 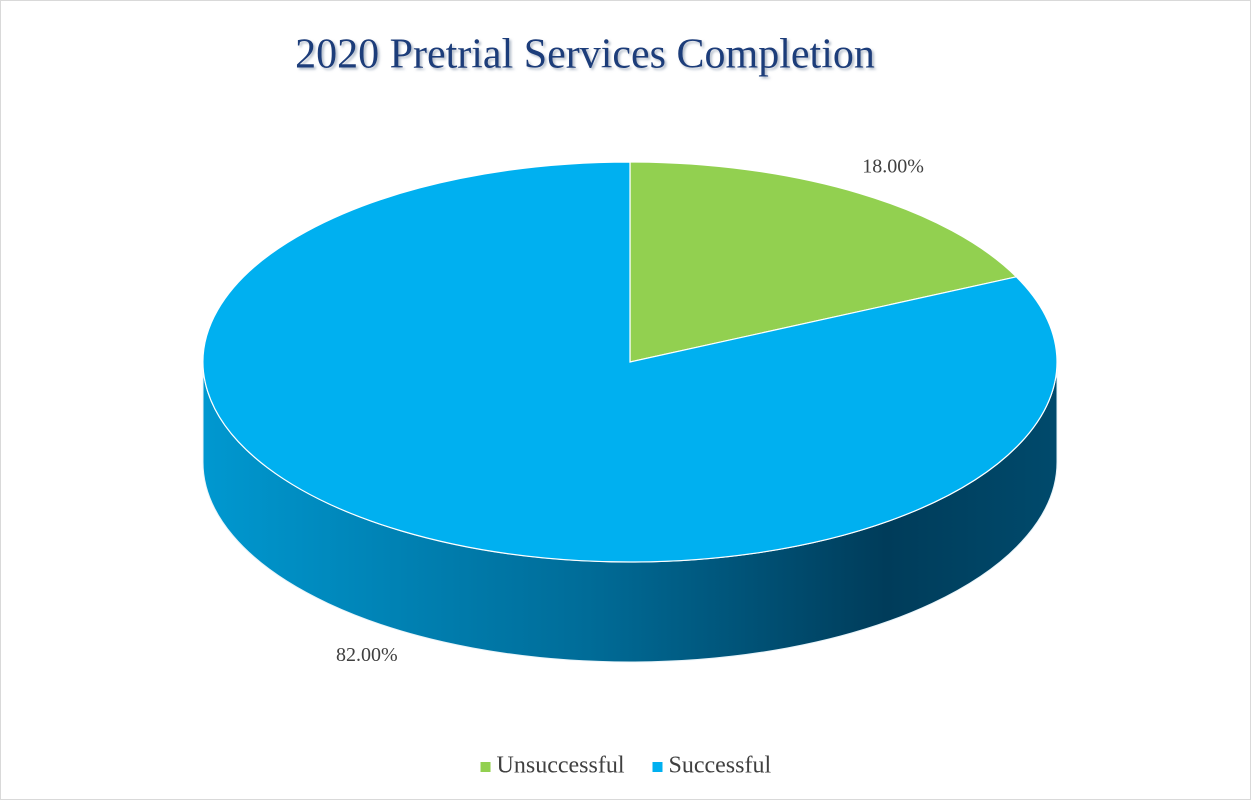 What do you see at coordinates (823, 262) in the screenshot?
I see `pie-slice` at bounding box center [823, 262].